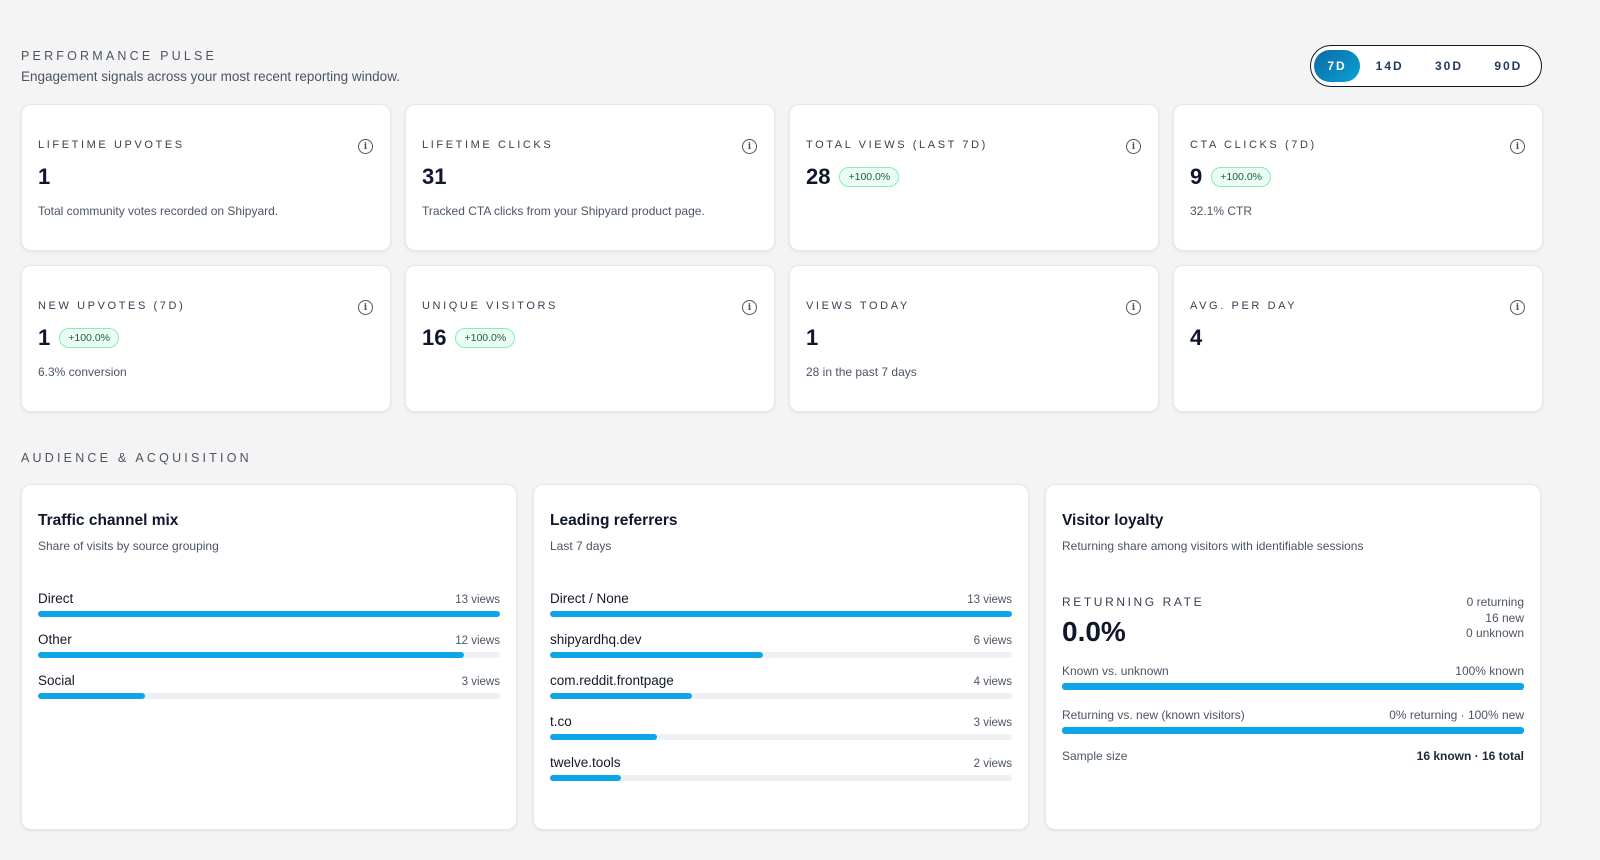 The height and width of the screenshot is (860, 1600). I want to click on stat-label: LIFETIME UPVOTES, so click(111, 145).